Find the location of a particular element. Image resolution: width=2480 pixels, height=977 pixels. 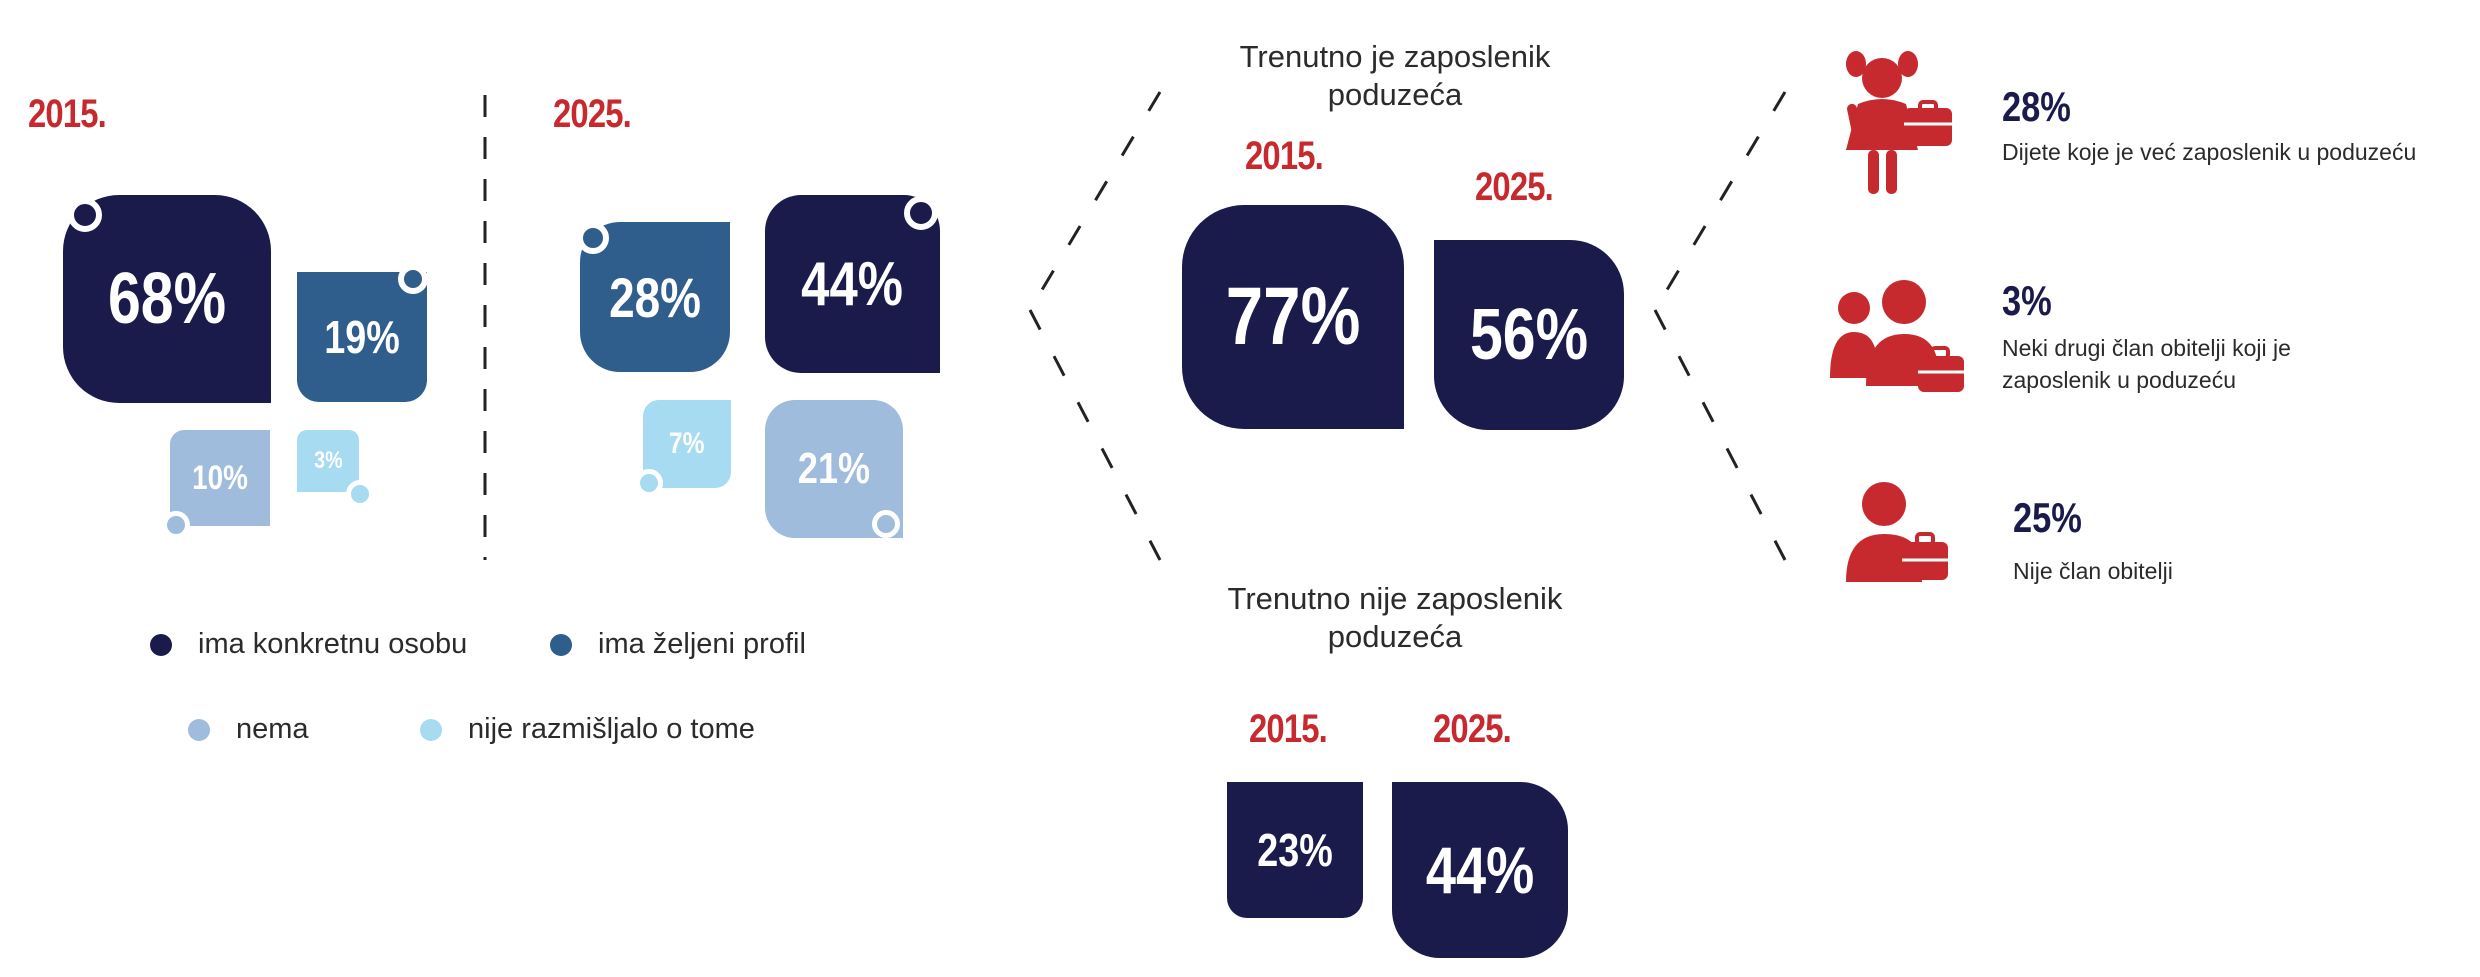

tile-2025-ima-zeljeni-profil: 28% is located at coordinates (655, 297).